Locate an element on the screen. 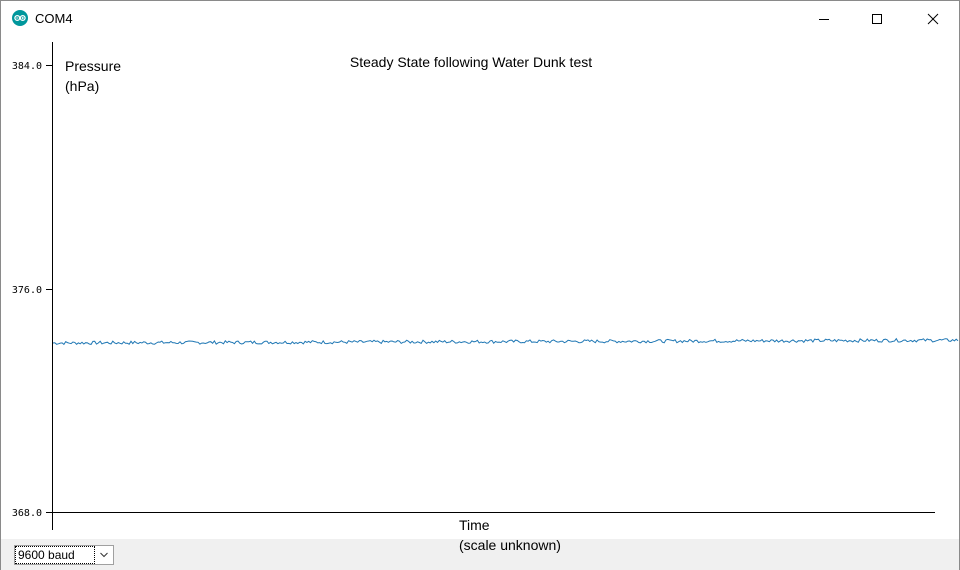 This screenshot has width=960, height=570. series-line-pressure is located at coordinates (505, 341).